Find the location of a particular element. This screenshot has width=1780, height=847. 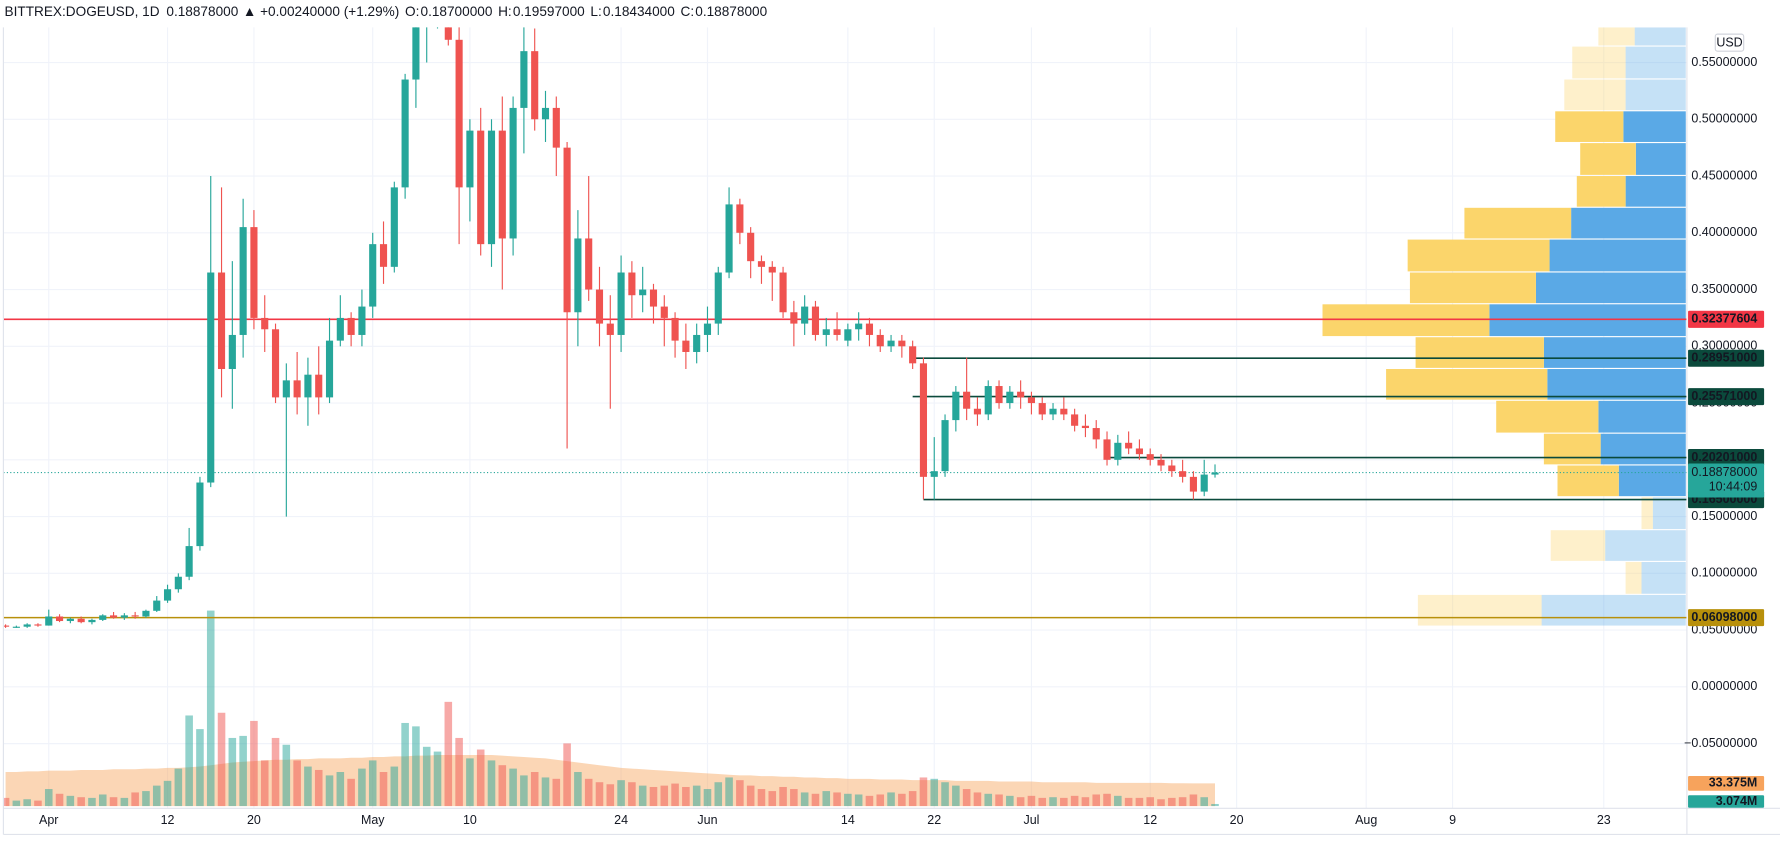

x-tick-label: 23 is located at coordinates (1604, 820).